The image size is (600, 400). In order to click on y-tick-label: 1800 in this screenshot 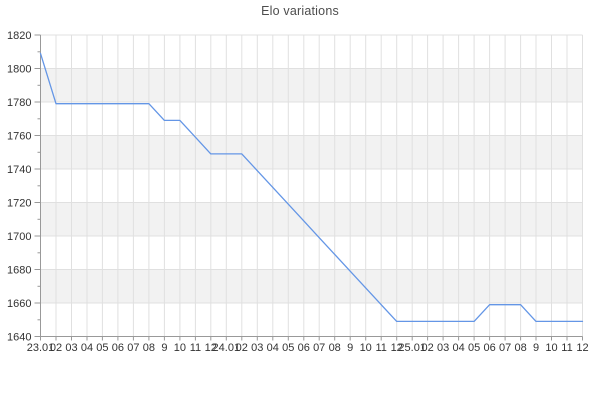, I will do `click(19, 70)`.